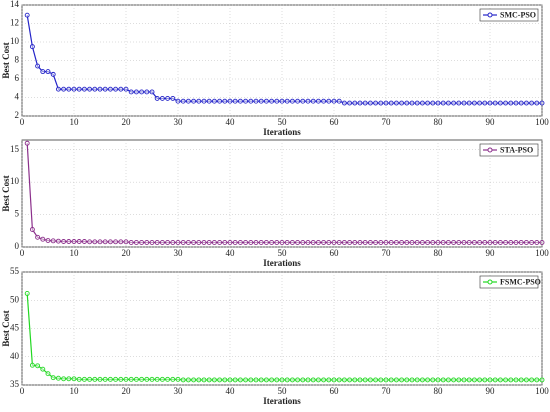 This screenshot has width=550, height=412. Describe the element at coordinates (17, 115) in the screenshot. I see `y-tick-label: 2` at that location.